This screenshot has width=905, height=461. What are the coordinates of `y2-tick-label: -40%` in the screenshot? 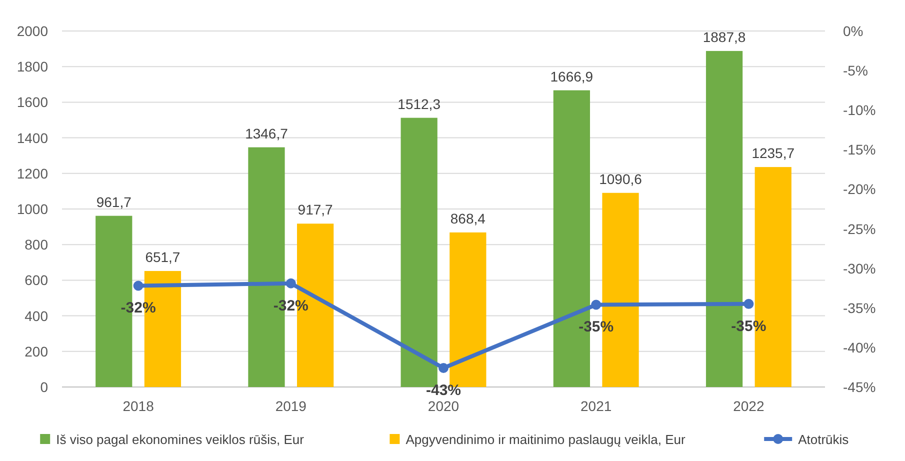 It's located at (859, 347).